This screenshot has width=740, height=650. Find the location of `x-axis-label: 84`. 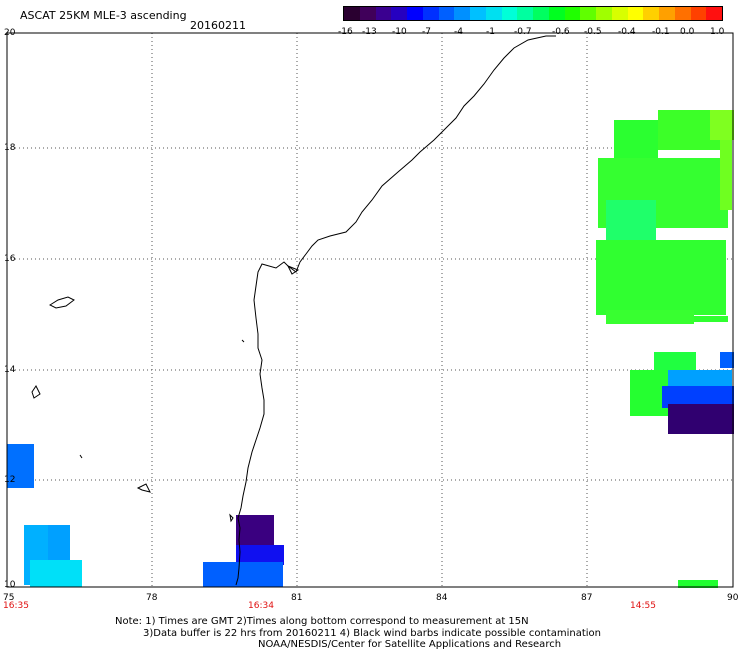

x-axis-label: 84 is located at coordinates (442, 598).